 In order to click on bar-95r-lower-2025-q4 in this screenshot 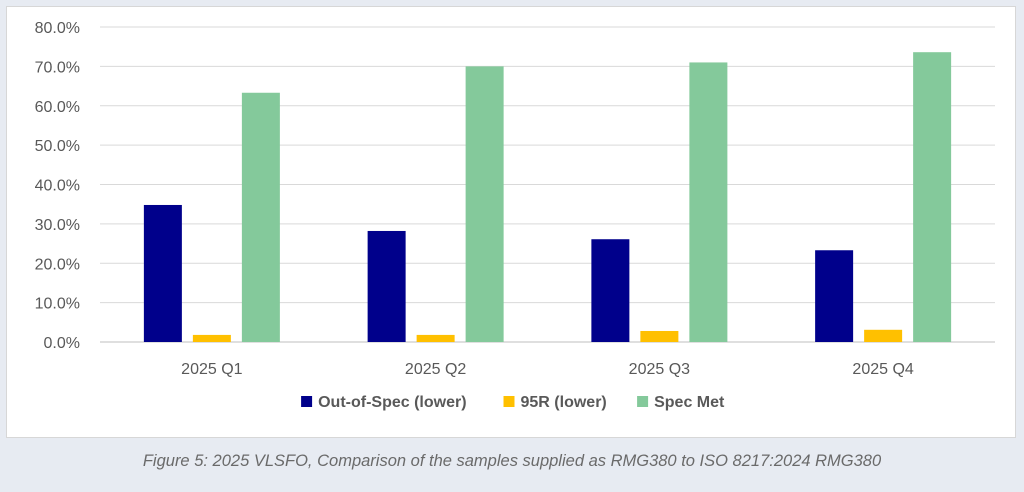, I will do `click(883, 335)`.